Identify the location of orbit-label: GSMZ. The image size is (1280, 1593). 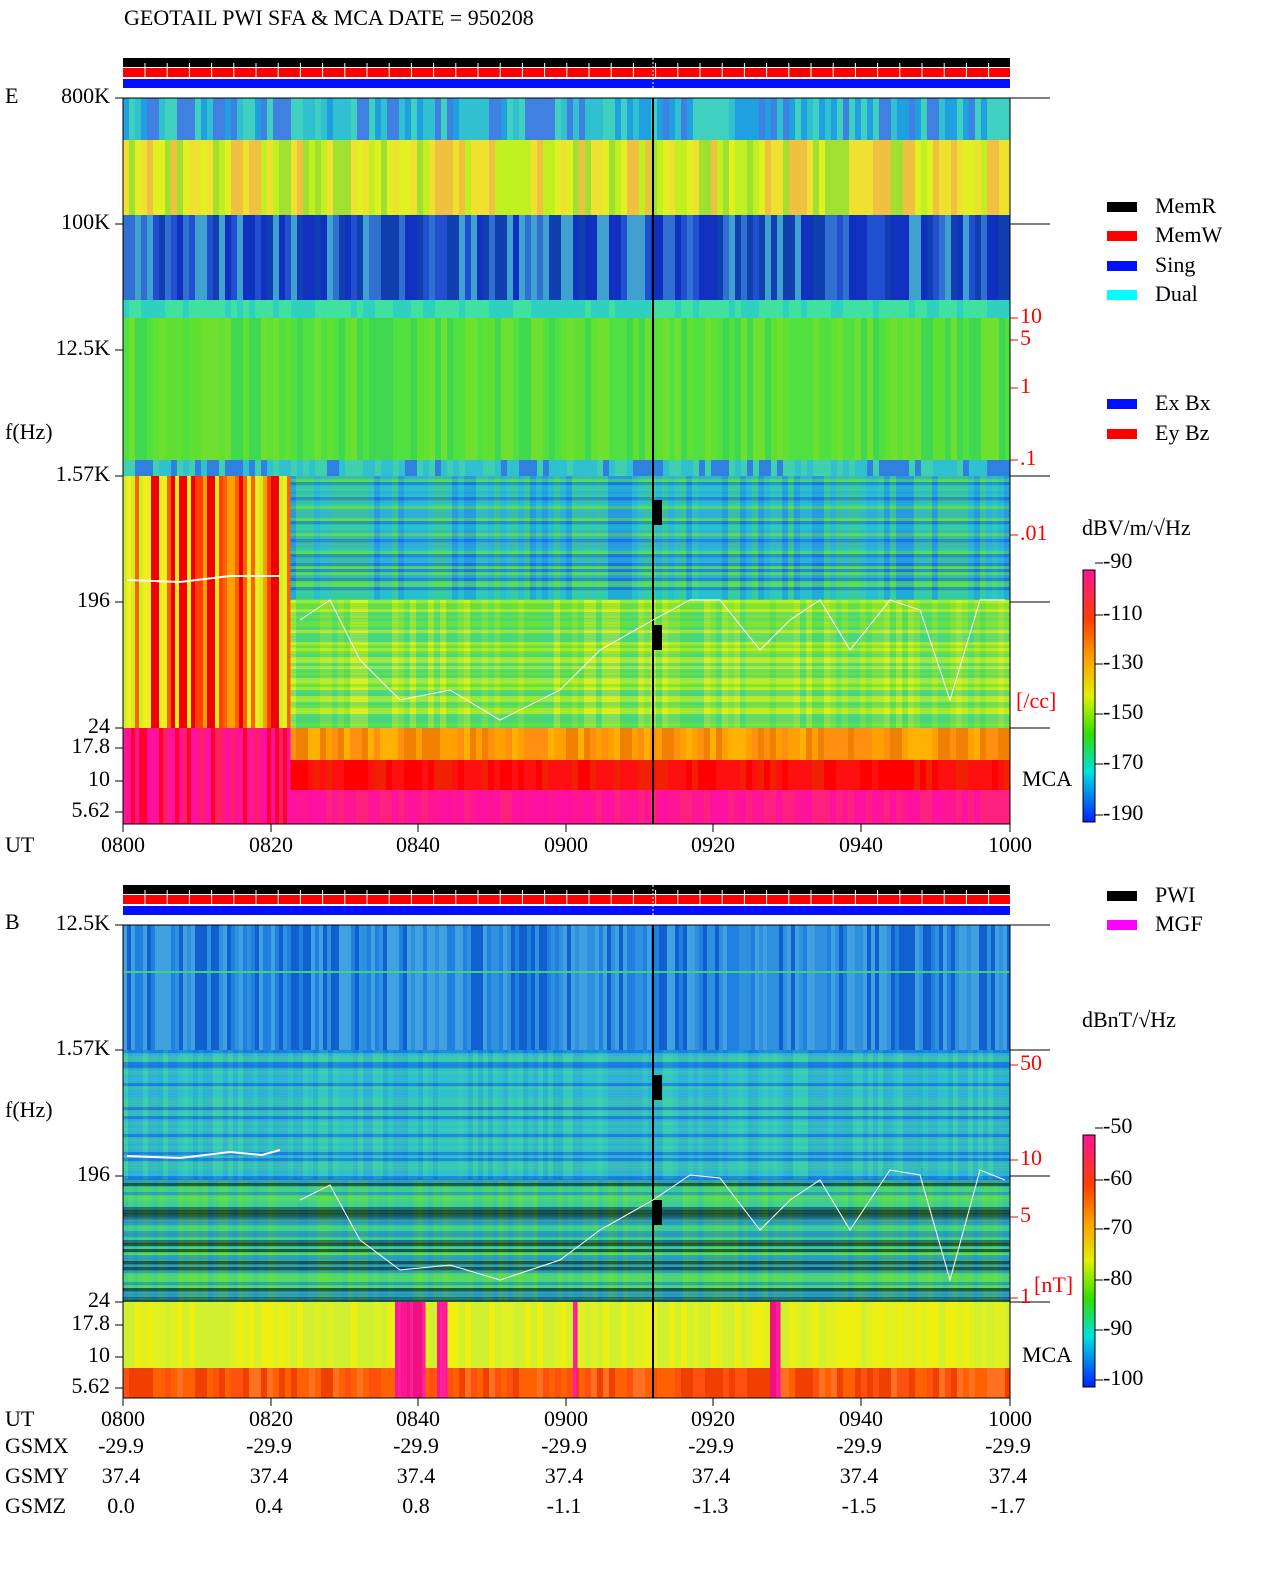
(35, 1505).